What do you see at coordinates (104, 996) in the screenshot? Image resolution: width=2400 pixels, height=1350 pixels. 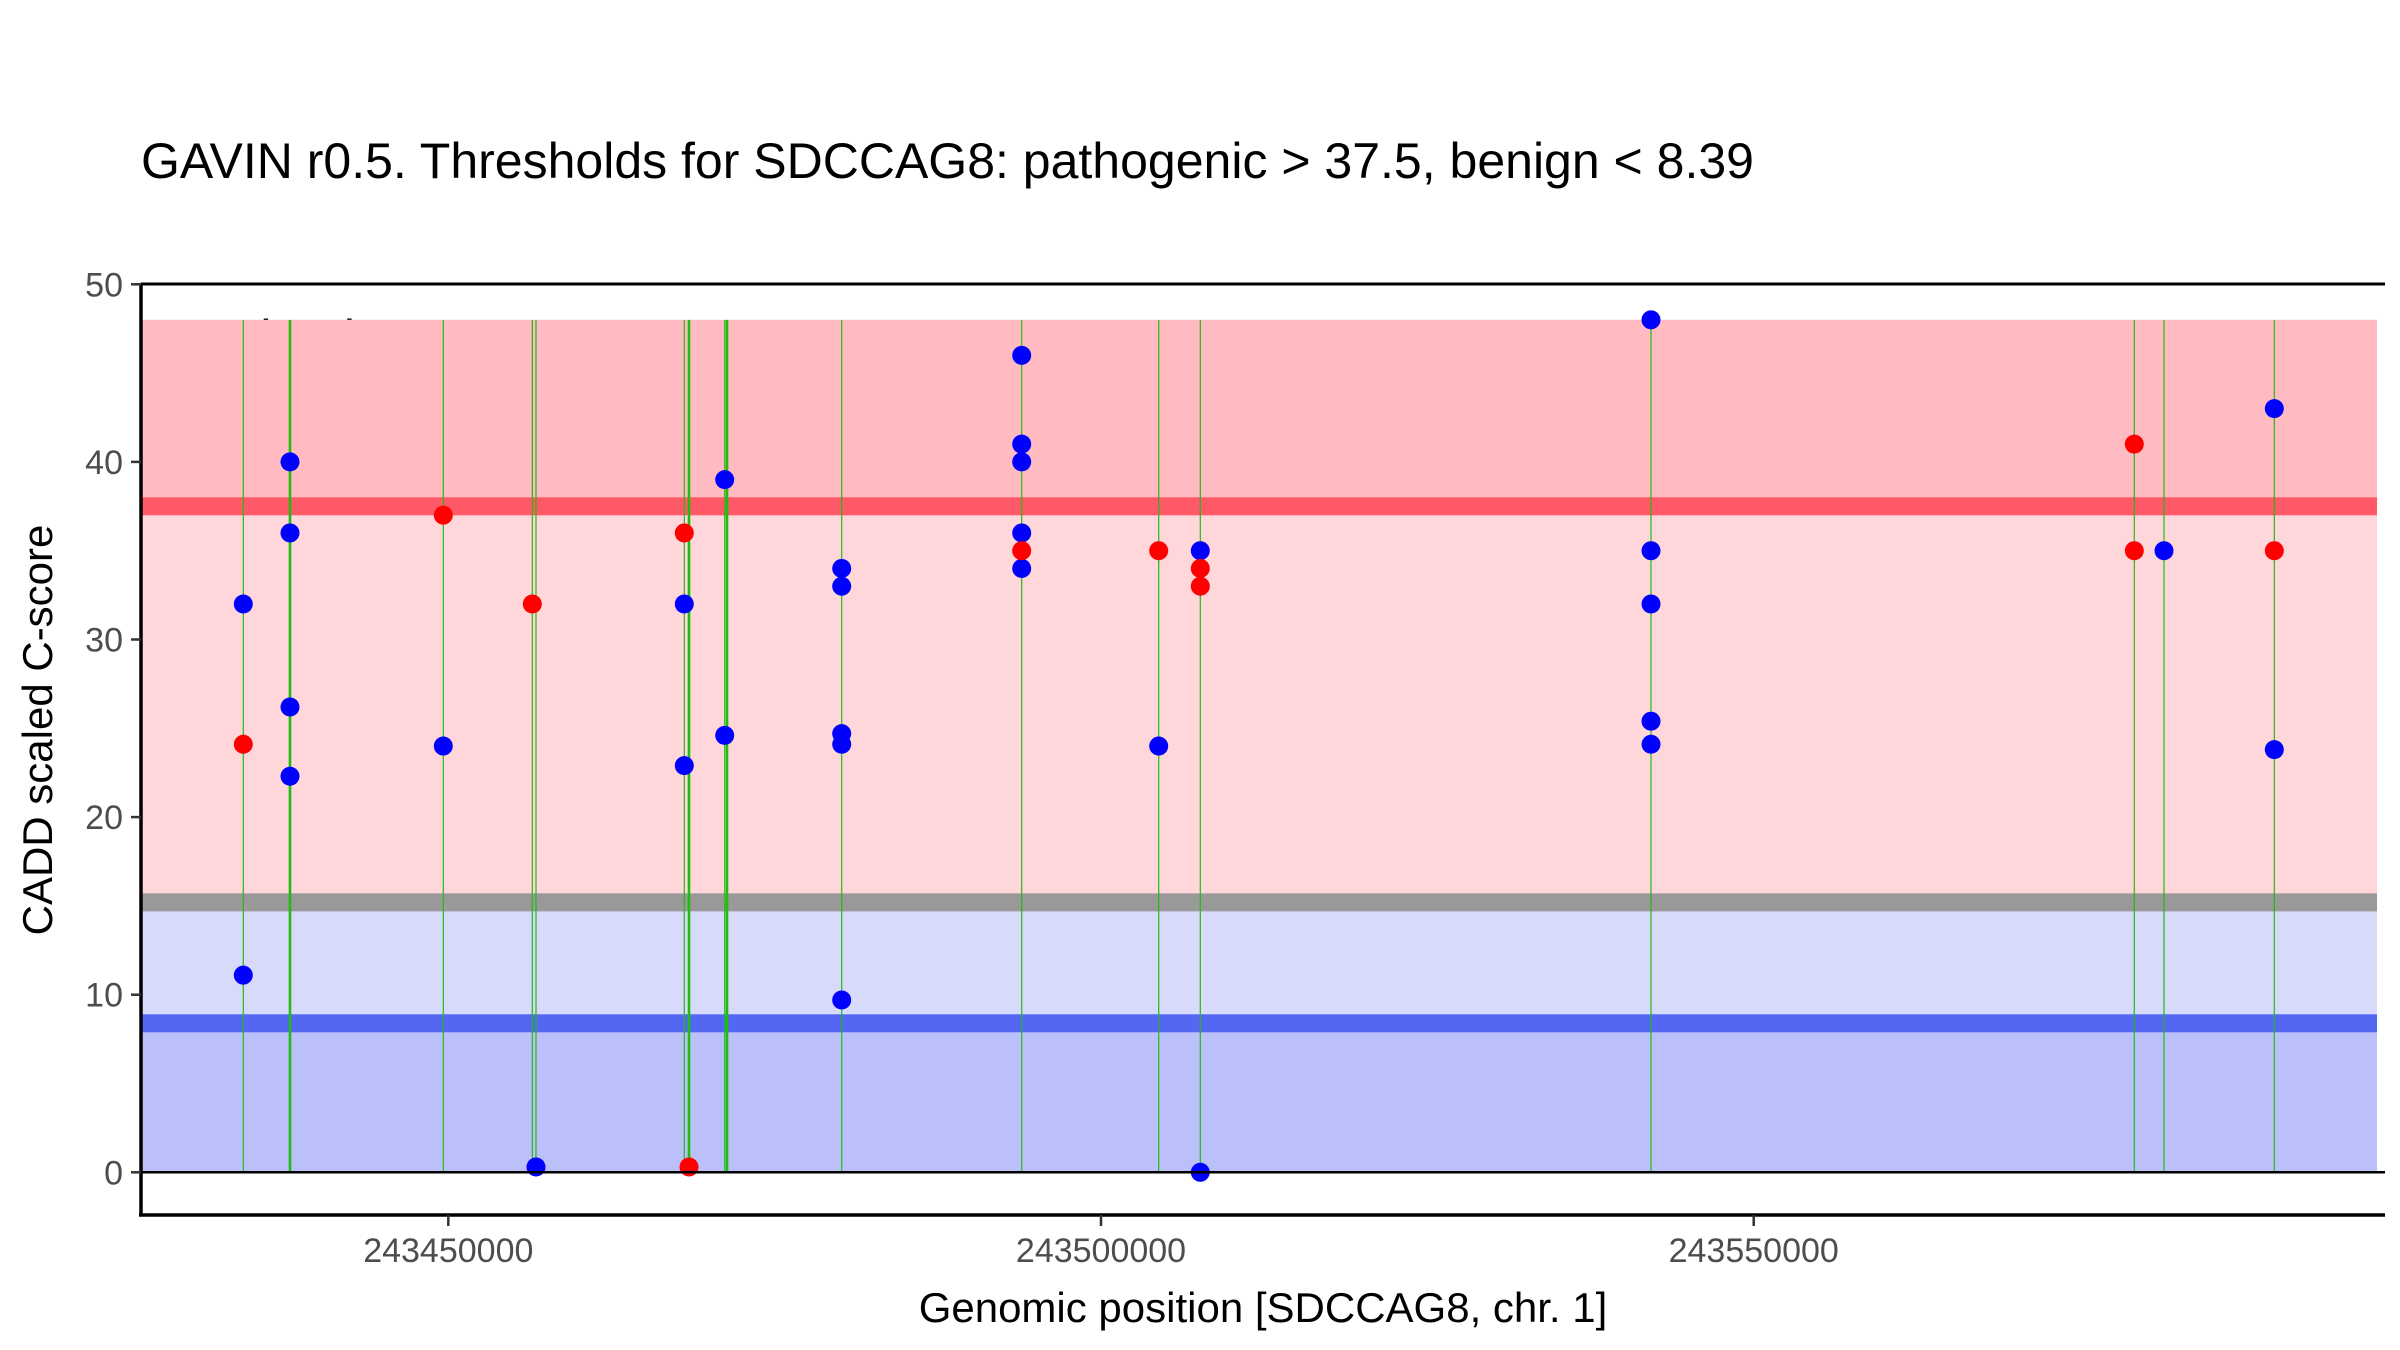 I see `y-tick-label: 10` at bounding box center [104, 996].